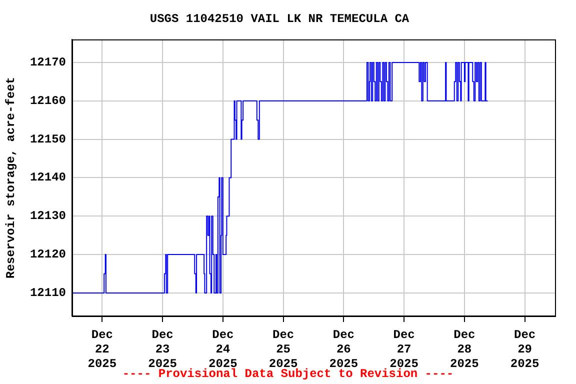 The height and width of the screenshot is (384, 576). I want to click on y-tick-label: 12170, so click(48, 62).